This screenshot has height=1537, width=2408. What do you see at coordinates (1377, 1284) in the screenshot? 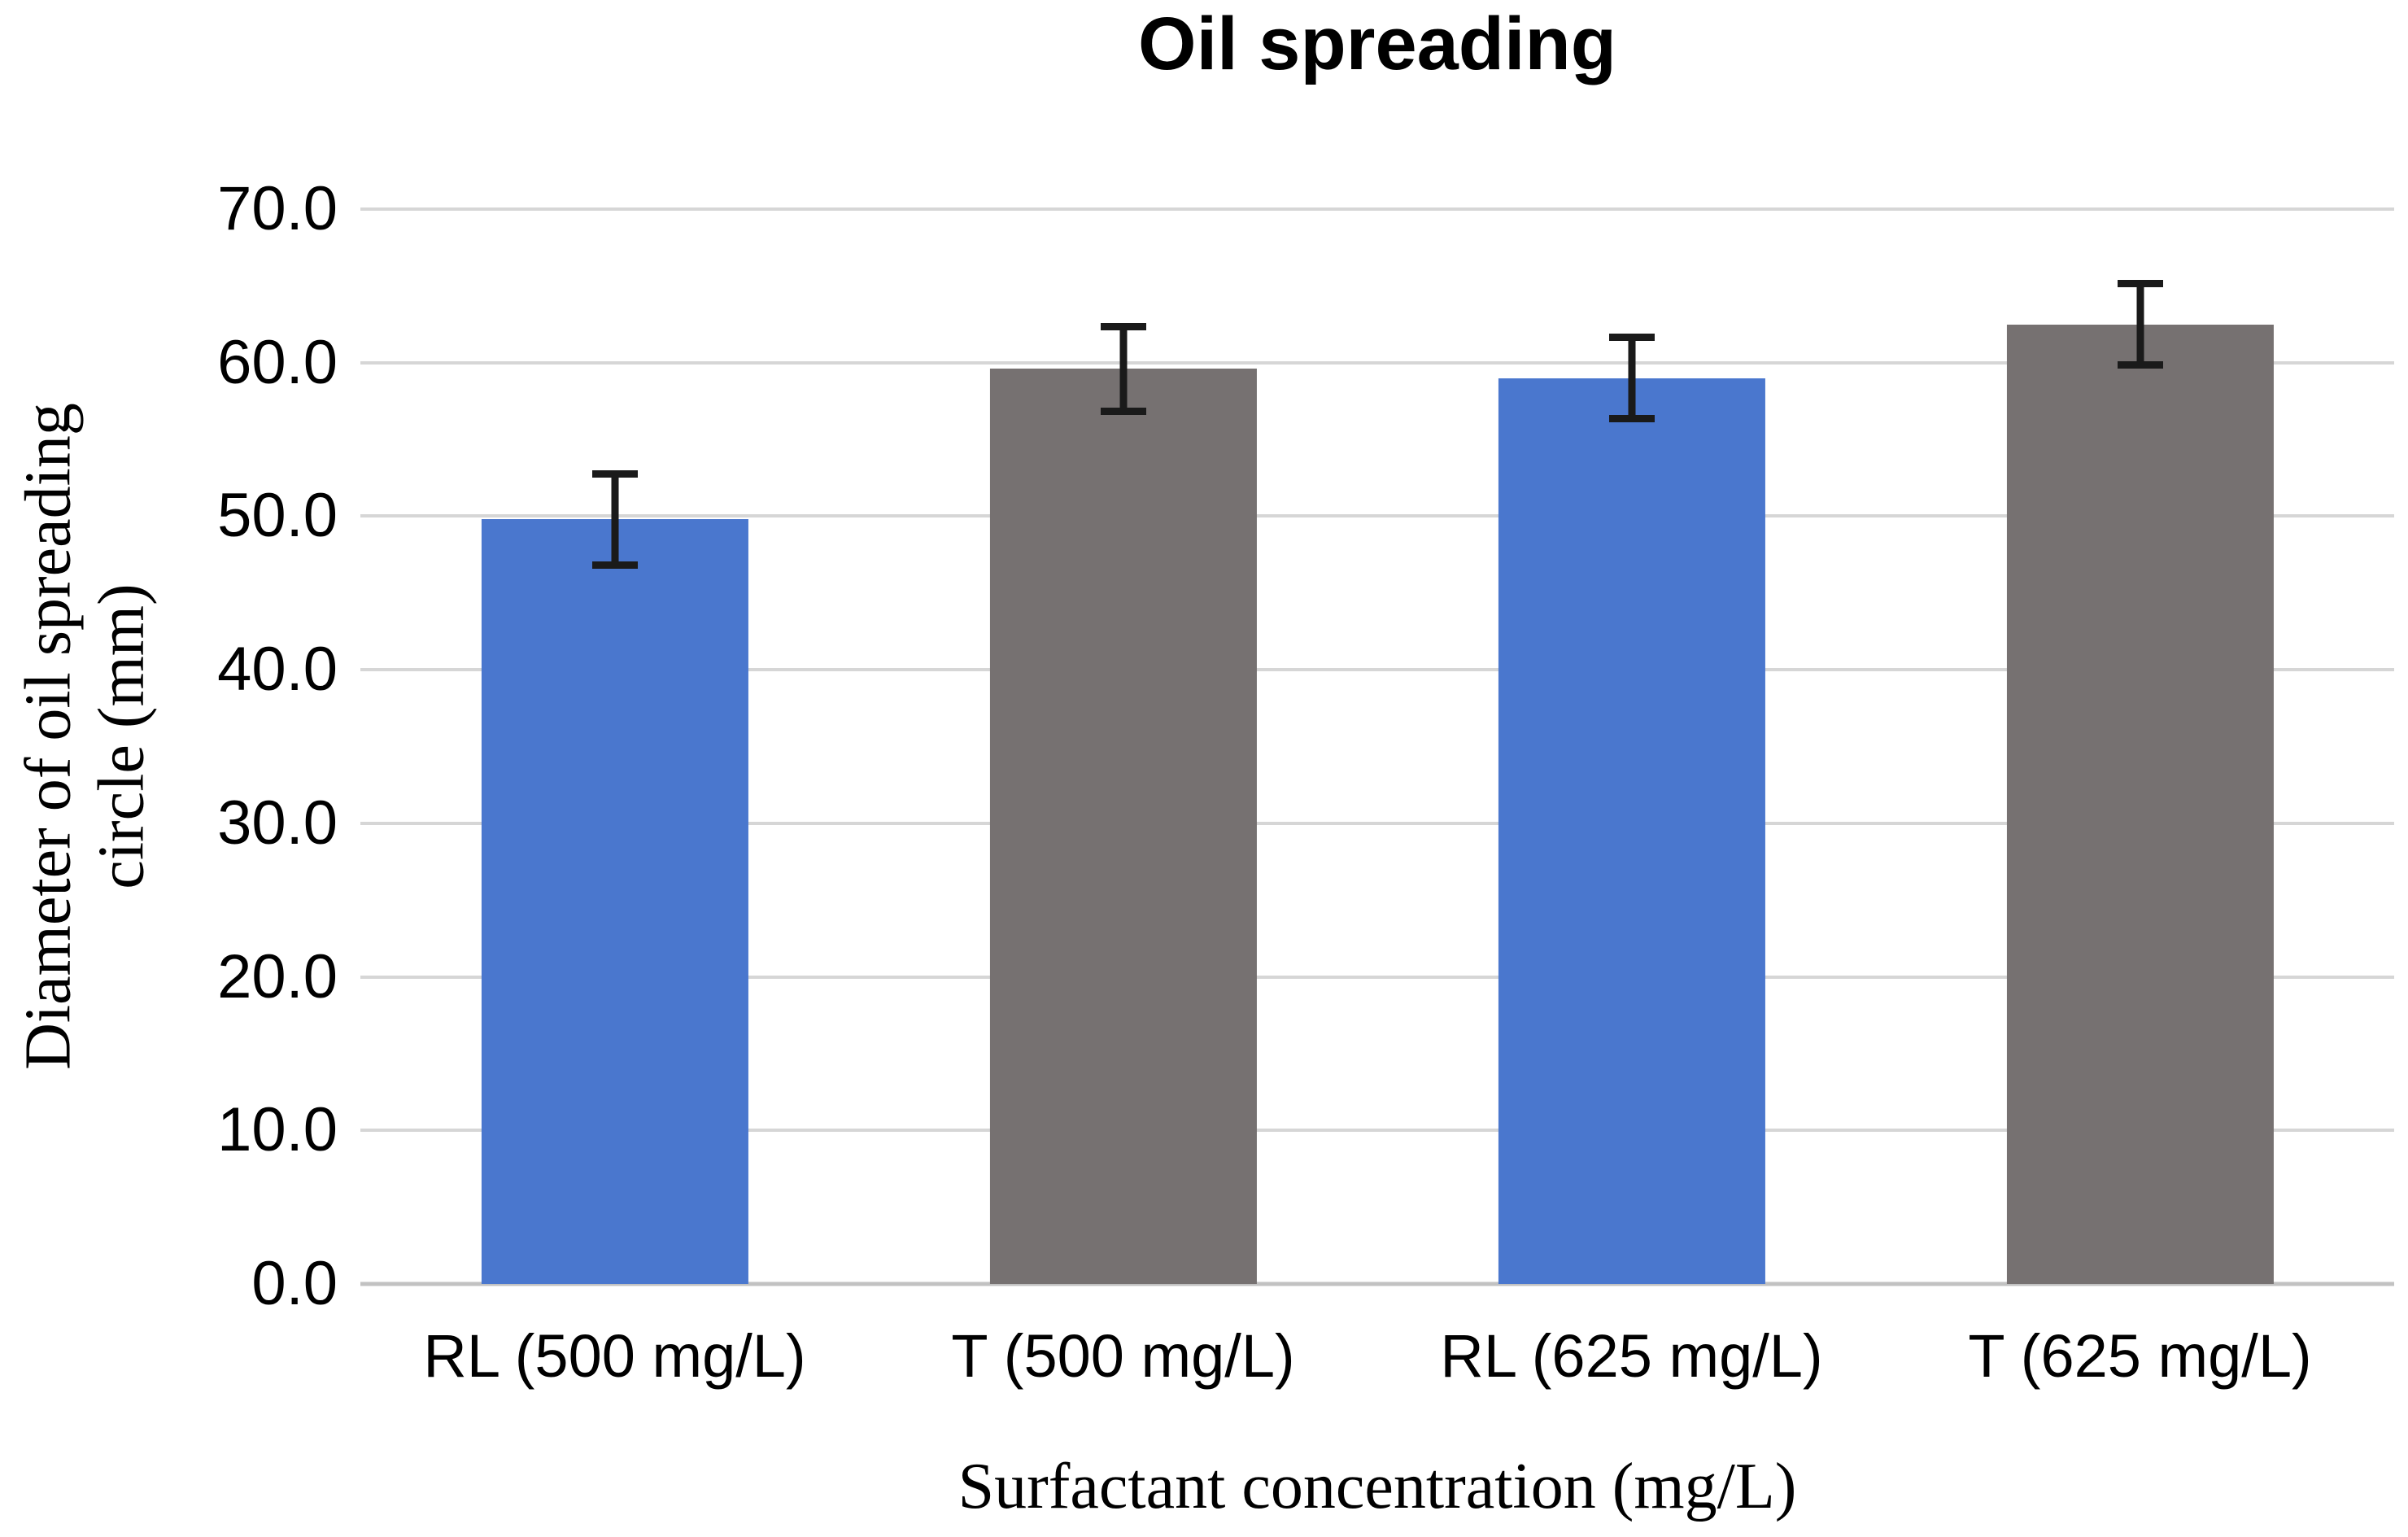
I see `x-axis-line` at bounding box center [1377, 1284].